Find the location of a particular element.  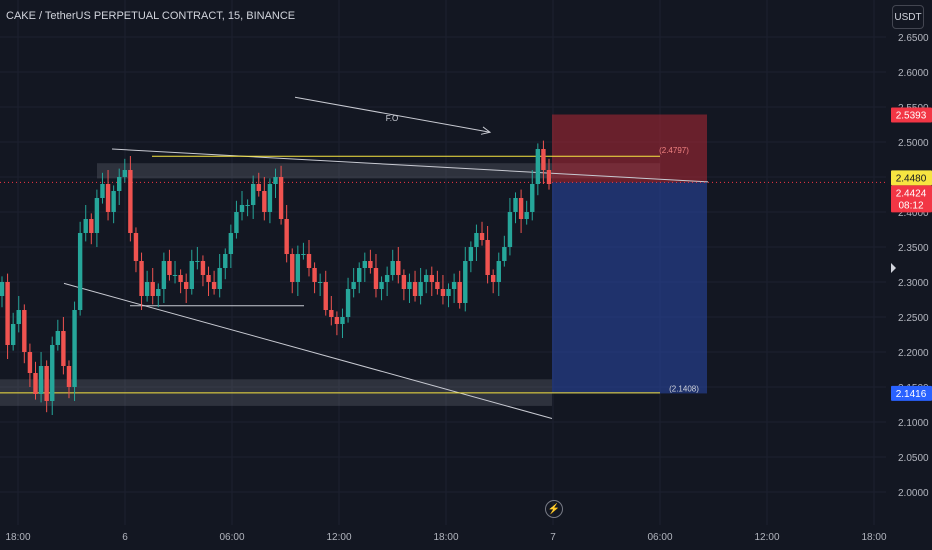

current-price-tag-bg is located at coordinates (911, 199).